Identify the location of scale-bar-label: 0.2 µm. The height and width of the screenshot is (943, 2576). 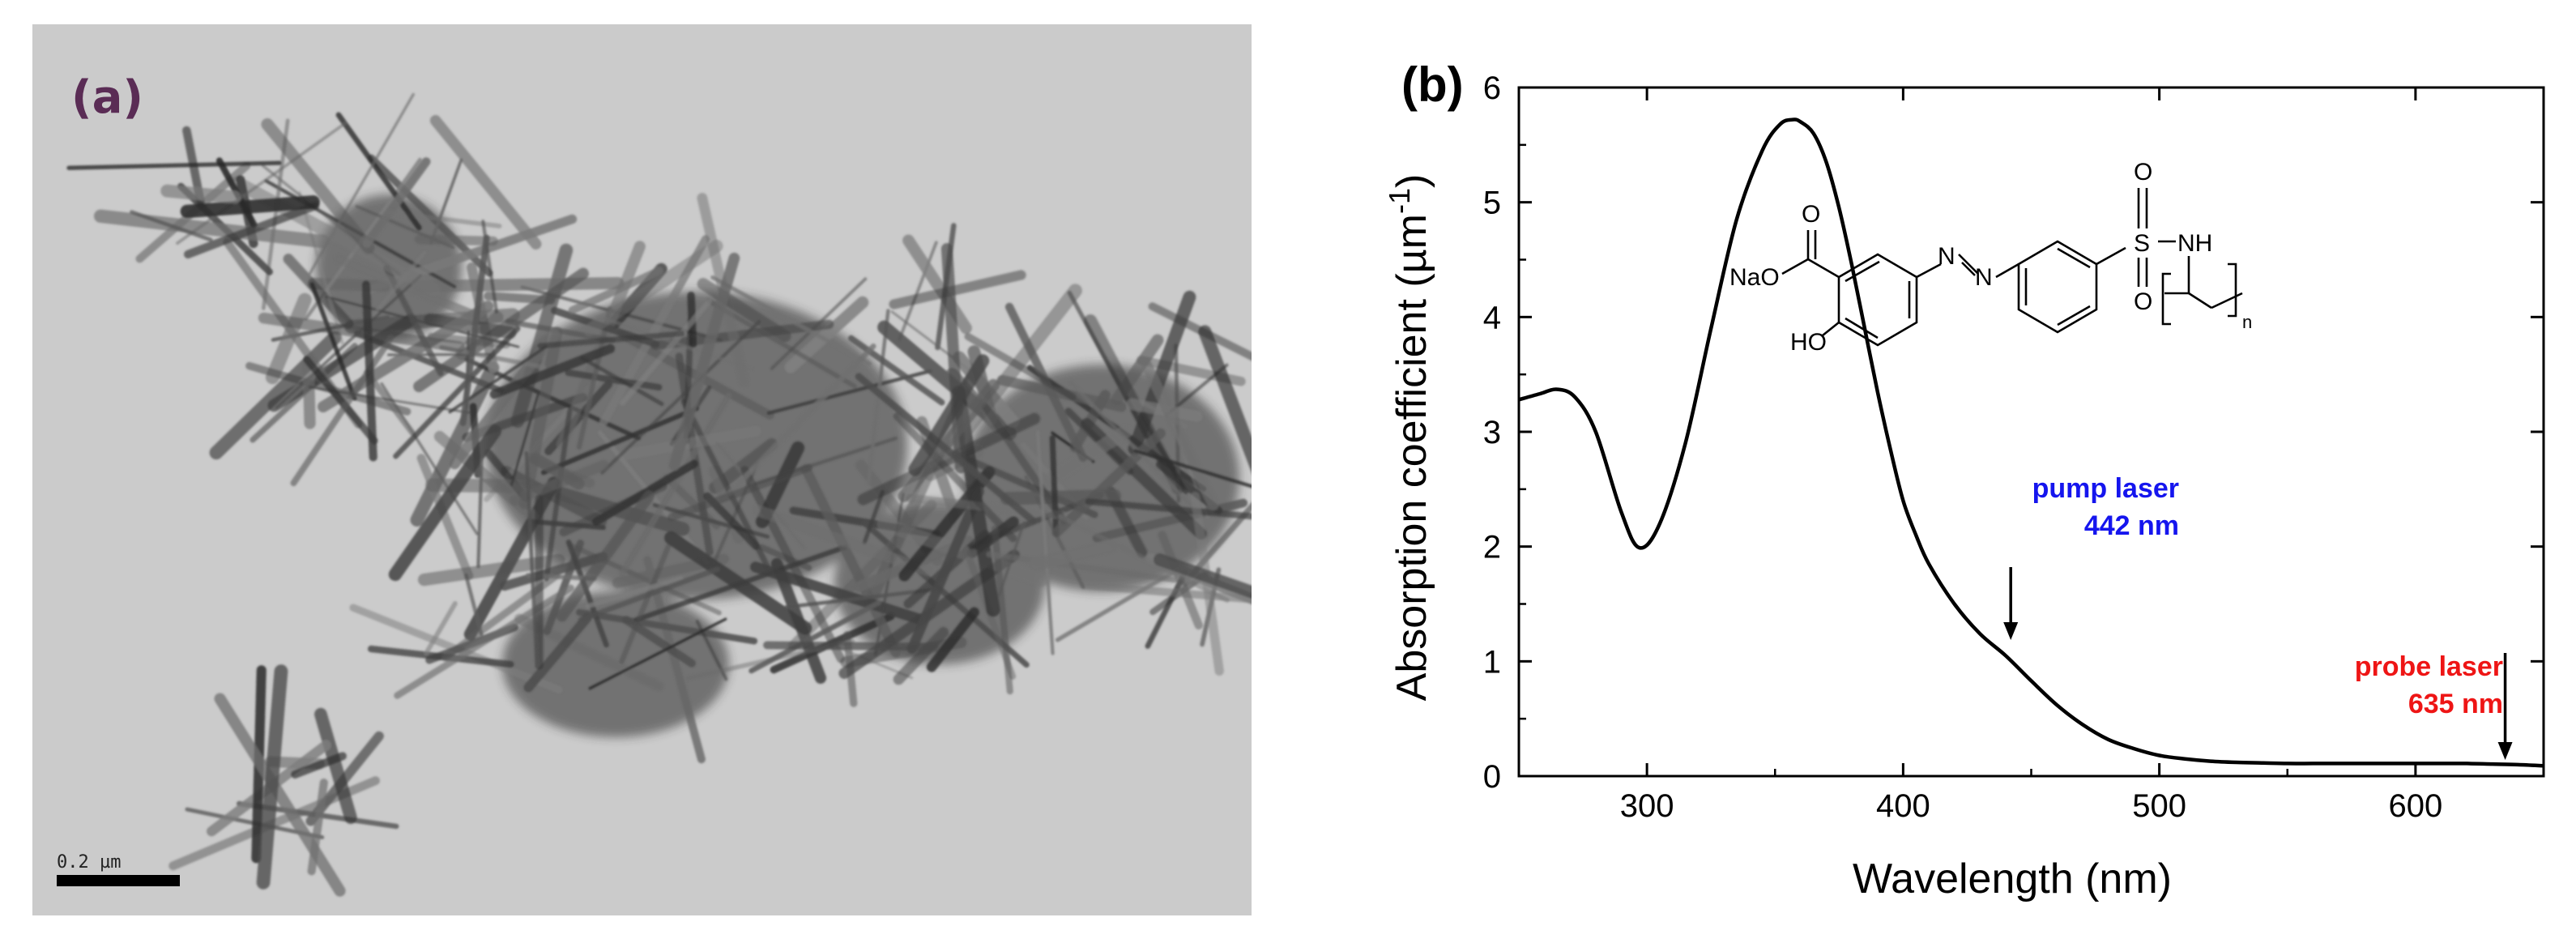
(89, 862).